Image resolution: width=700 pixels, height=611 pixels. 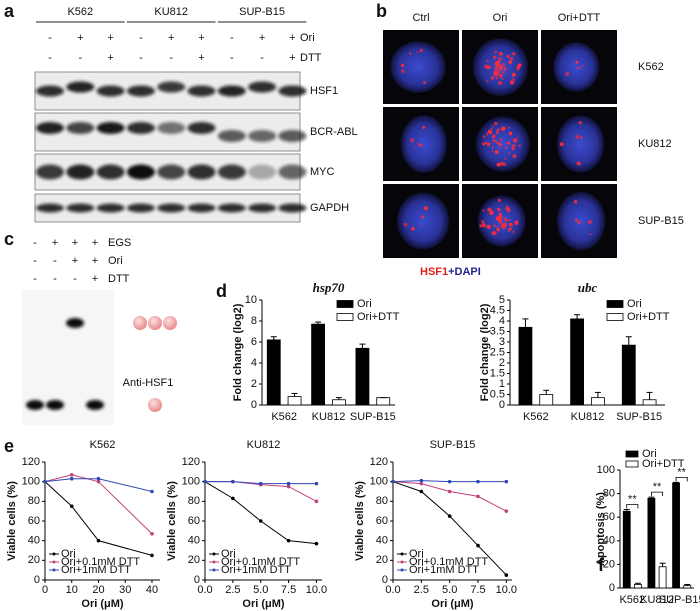 I want to click on legend-label: Ori, so click(x=364, y=304).